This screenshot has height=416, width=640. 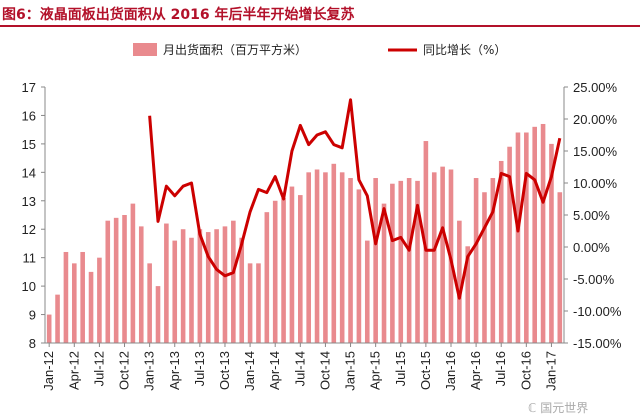 What do you see at coordinates (145, 49) in the screenshot?
I see `legend-swatch-bar` at bounding box center [145, 49].